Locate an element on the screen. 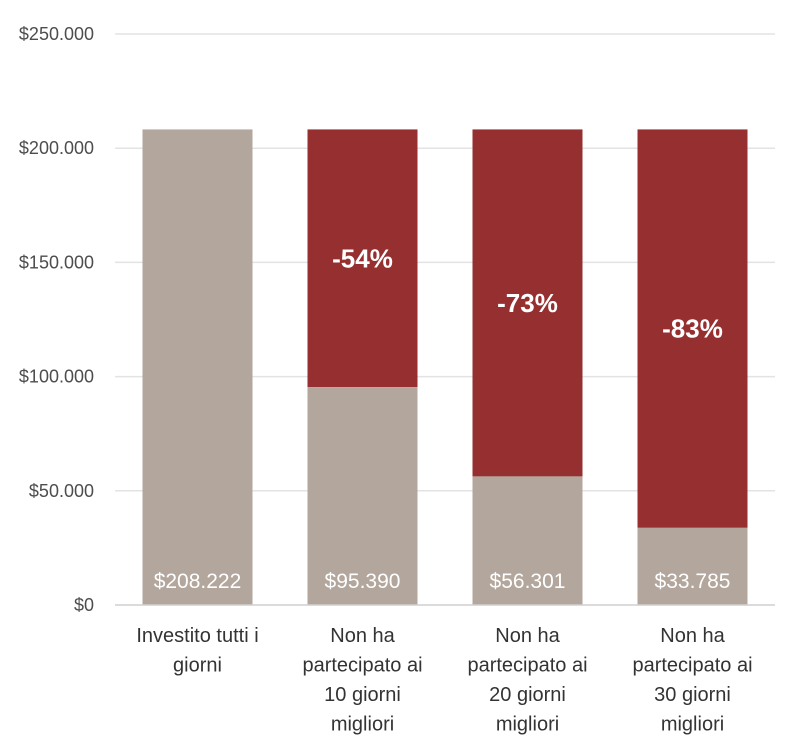 This screenshot has width=804, height=750. x-category-label: Non ha partecipato ai 10 giorni migliori is located at coordinates (362, 680).